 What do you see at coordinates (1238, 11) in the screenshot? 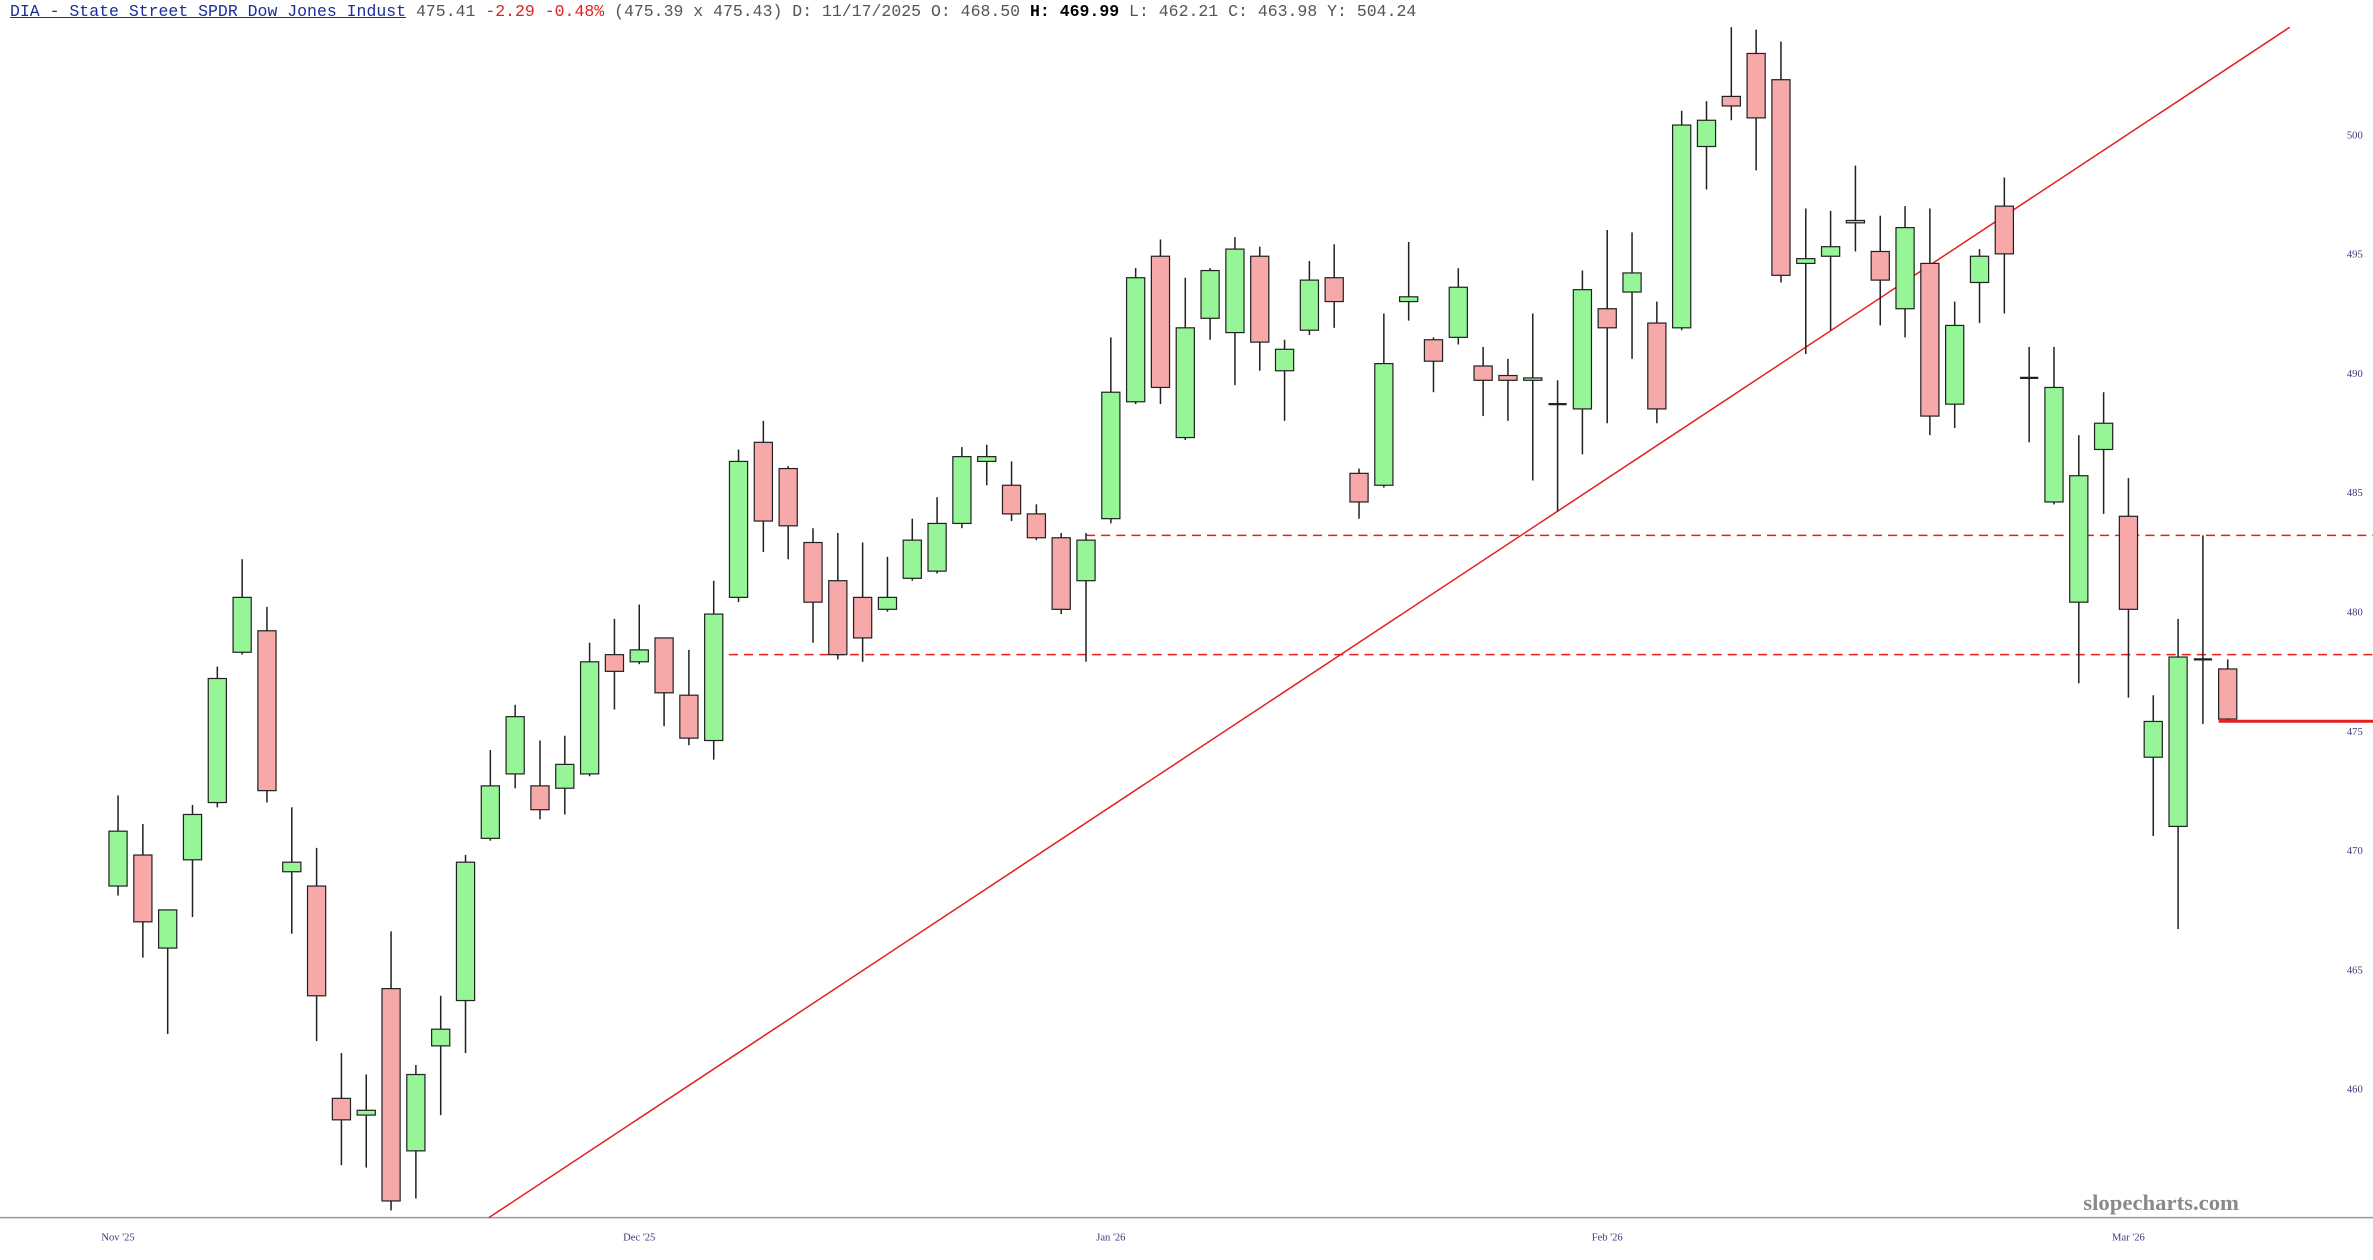
I see `stat-label: C:` at bounding box center [1238, 11].